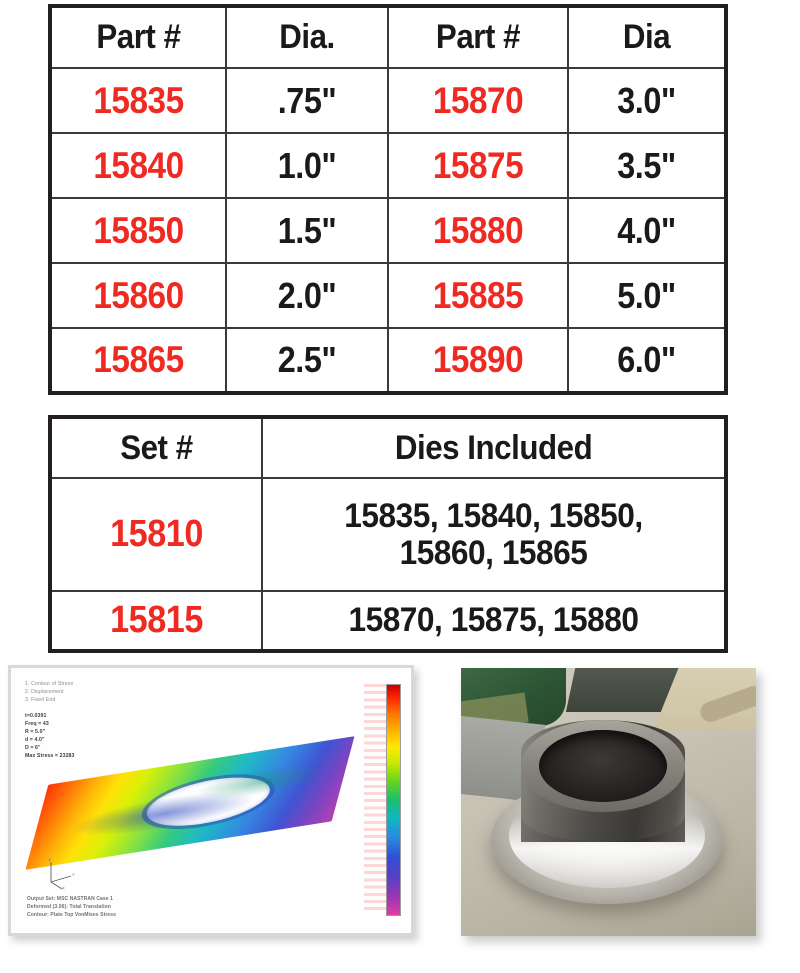  I want to click on table-row: 15860 2.0" 15885 5.0", so click(388, 295).